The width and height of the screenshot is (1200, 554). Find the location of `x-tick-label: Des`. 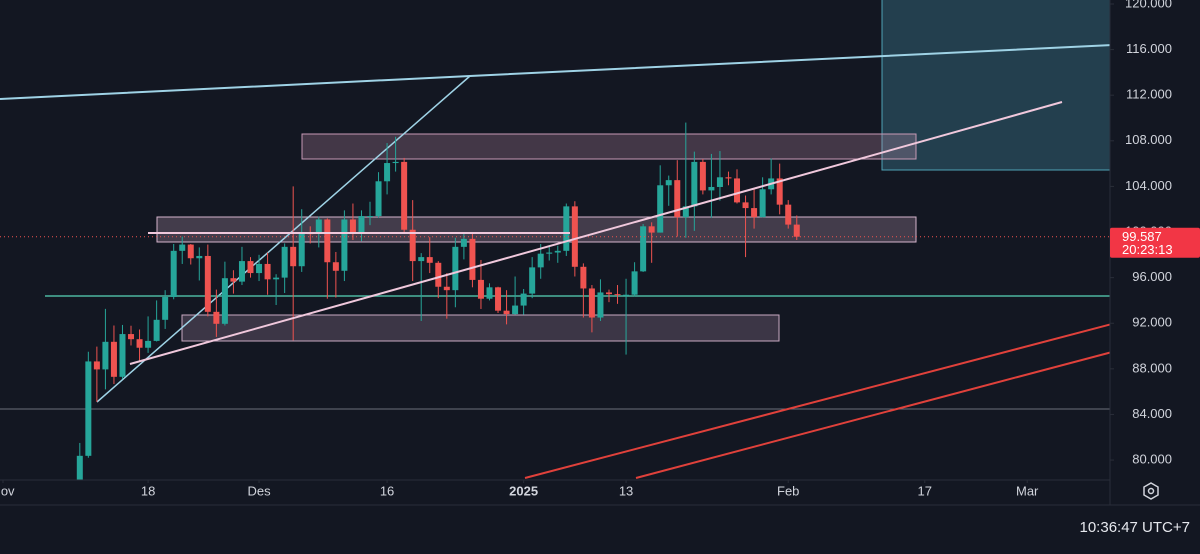

x-tick-label: Des is located at coordinates (259, 490).